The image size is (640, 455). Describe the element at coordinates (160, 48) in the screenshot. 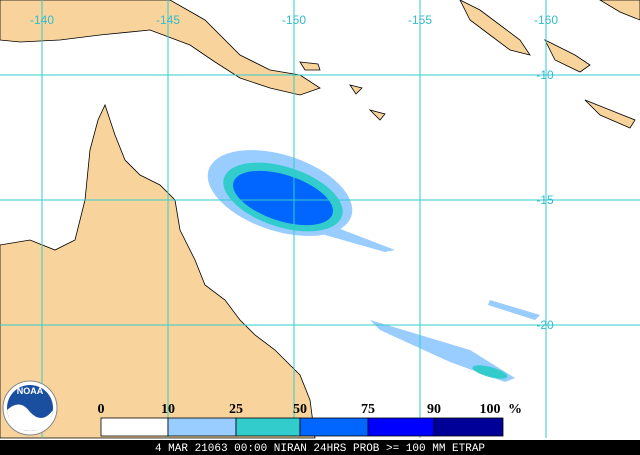

I see `new-guinea` at that location.